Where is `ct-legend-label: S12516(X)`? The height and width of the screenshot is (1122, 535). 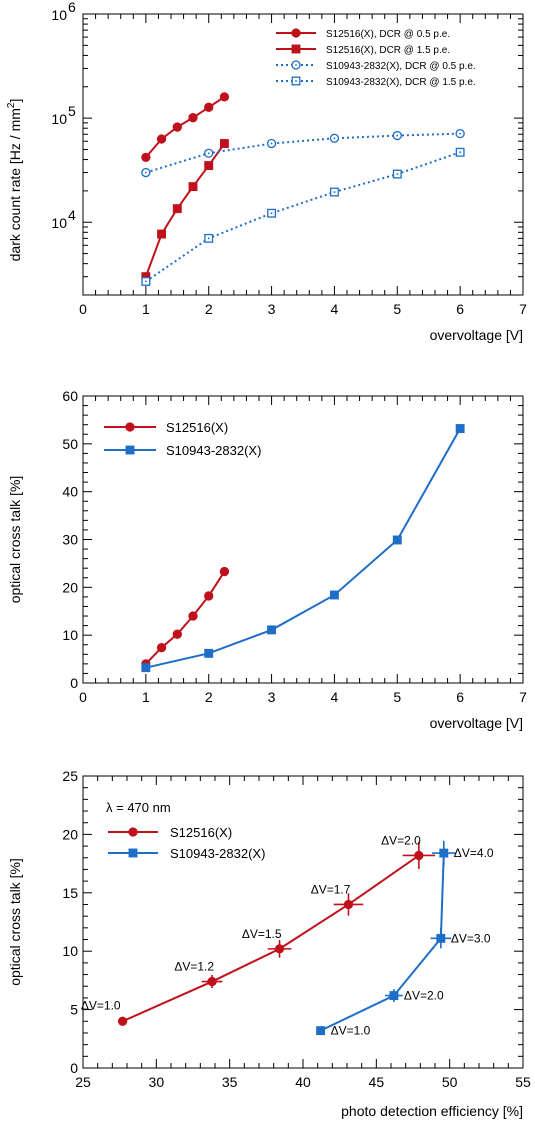
ct-legend-label: S12516(X) is located at coordinates (197, 427).